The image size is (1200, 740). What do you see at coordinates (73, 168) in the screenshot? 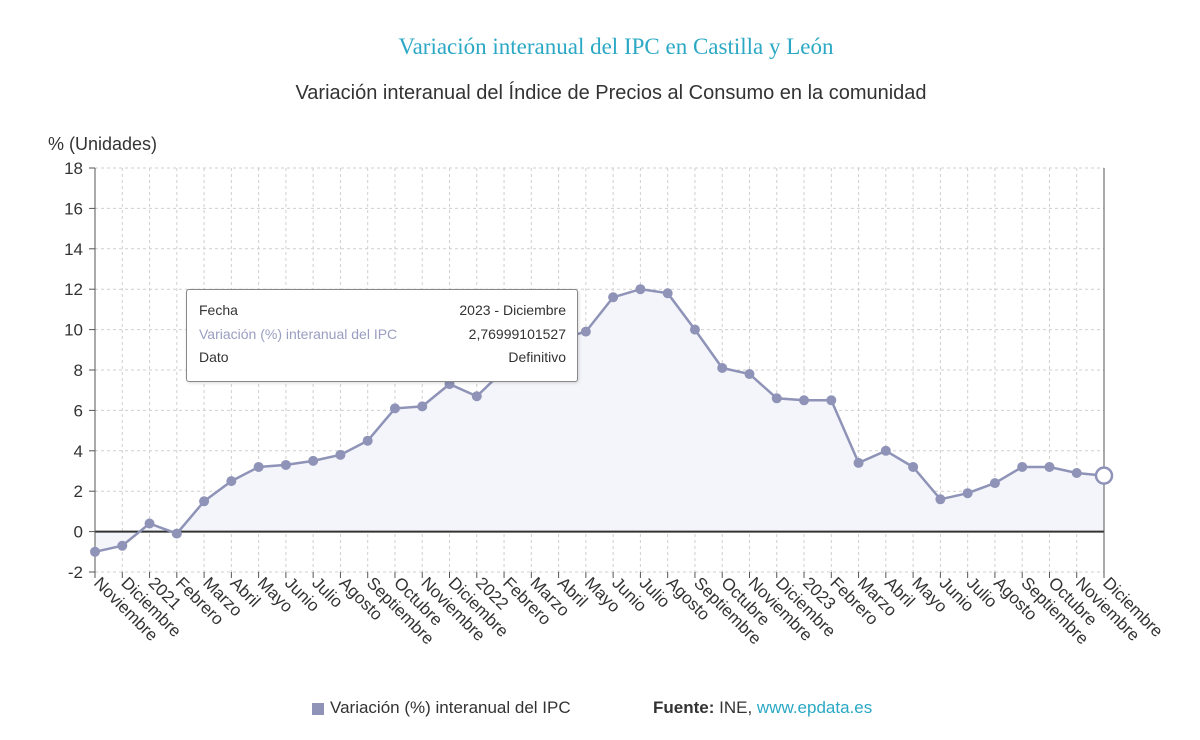
I see `y-tick-label: 18` at bounding box center [73, 168].